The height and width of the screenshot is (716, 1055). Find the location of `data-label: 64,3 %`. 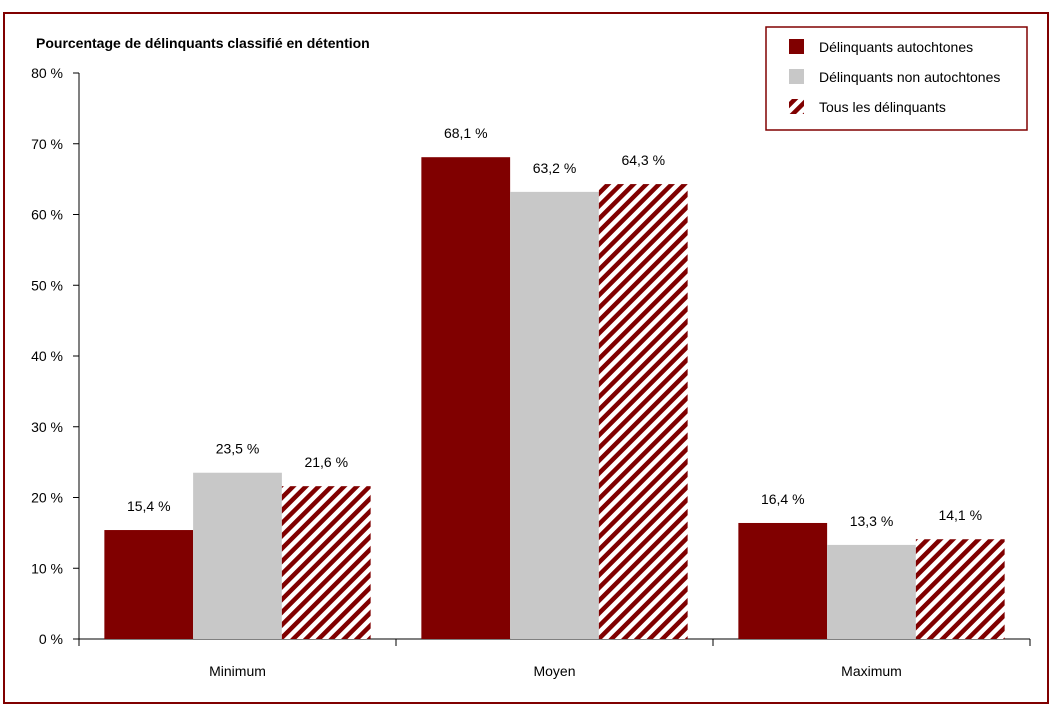

data-label: 64,3 % is located at coordinates (643, 160).